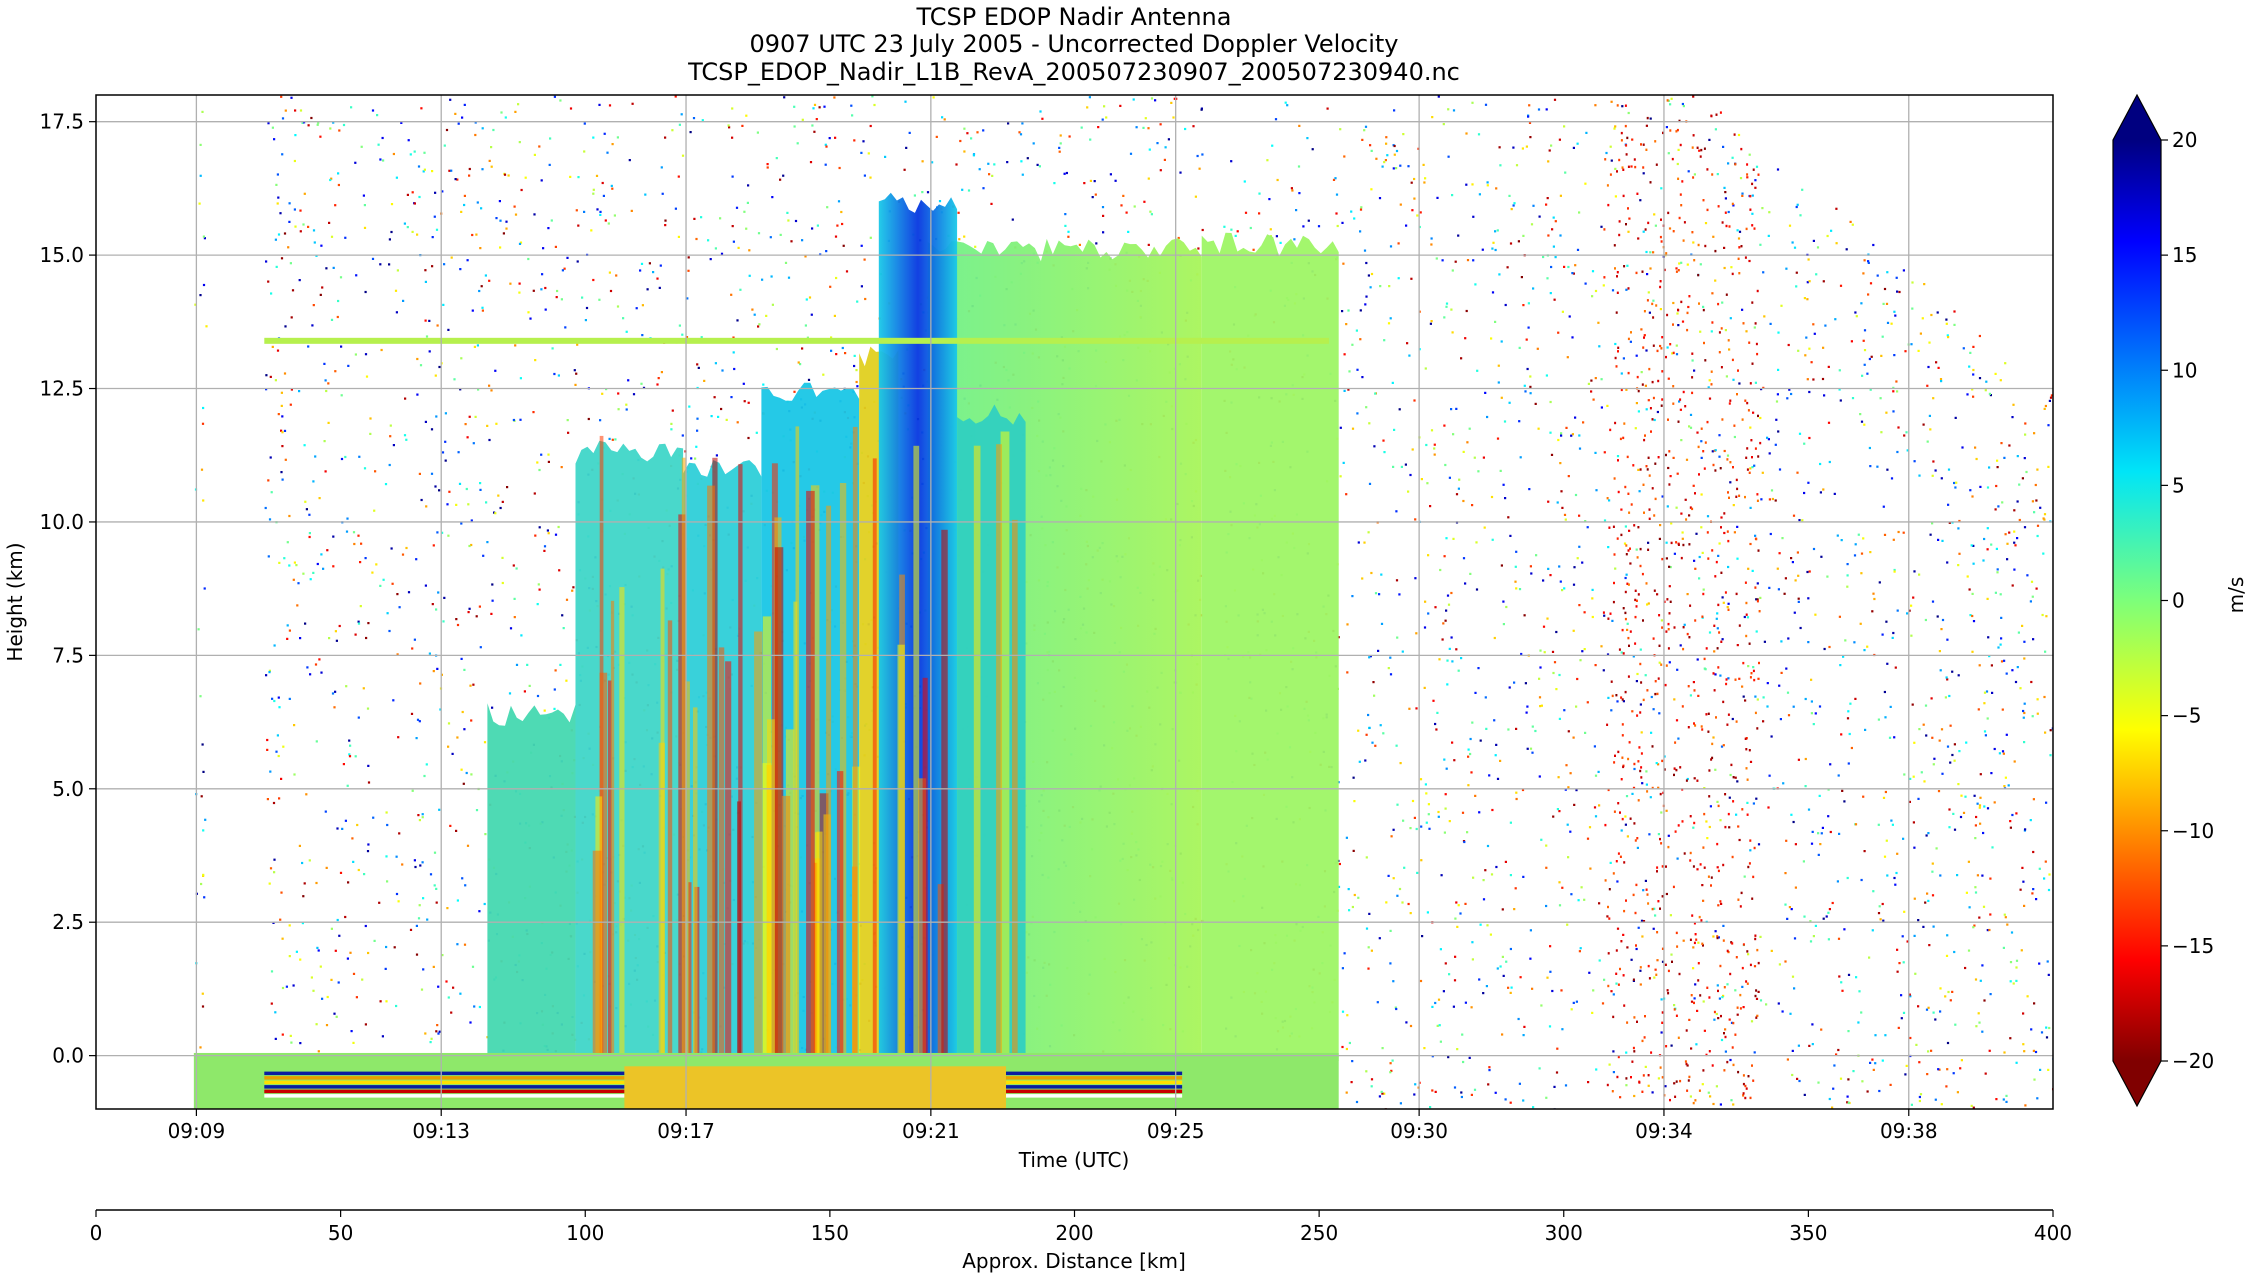 The image size is (2250, 1275). I want to click on distance-tick-label: 350, so click(1808, 1233).